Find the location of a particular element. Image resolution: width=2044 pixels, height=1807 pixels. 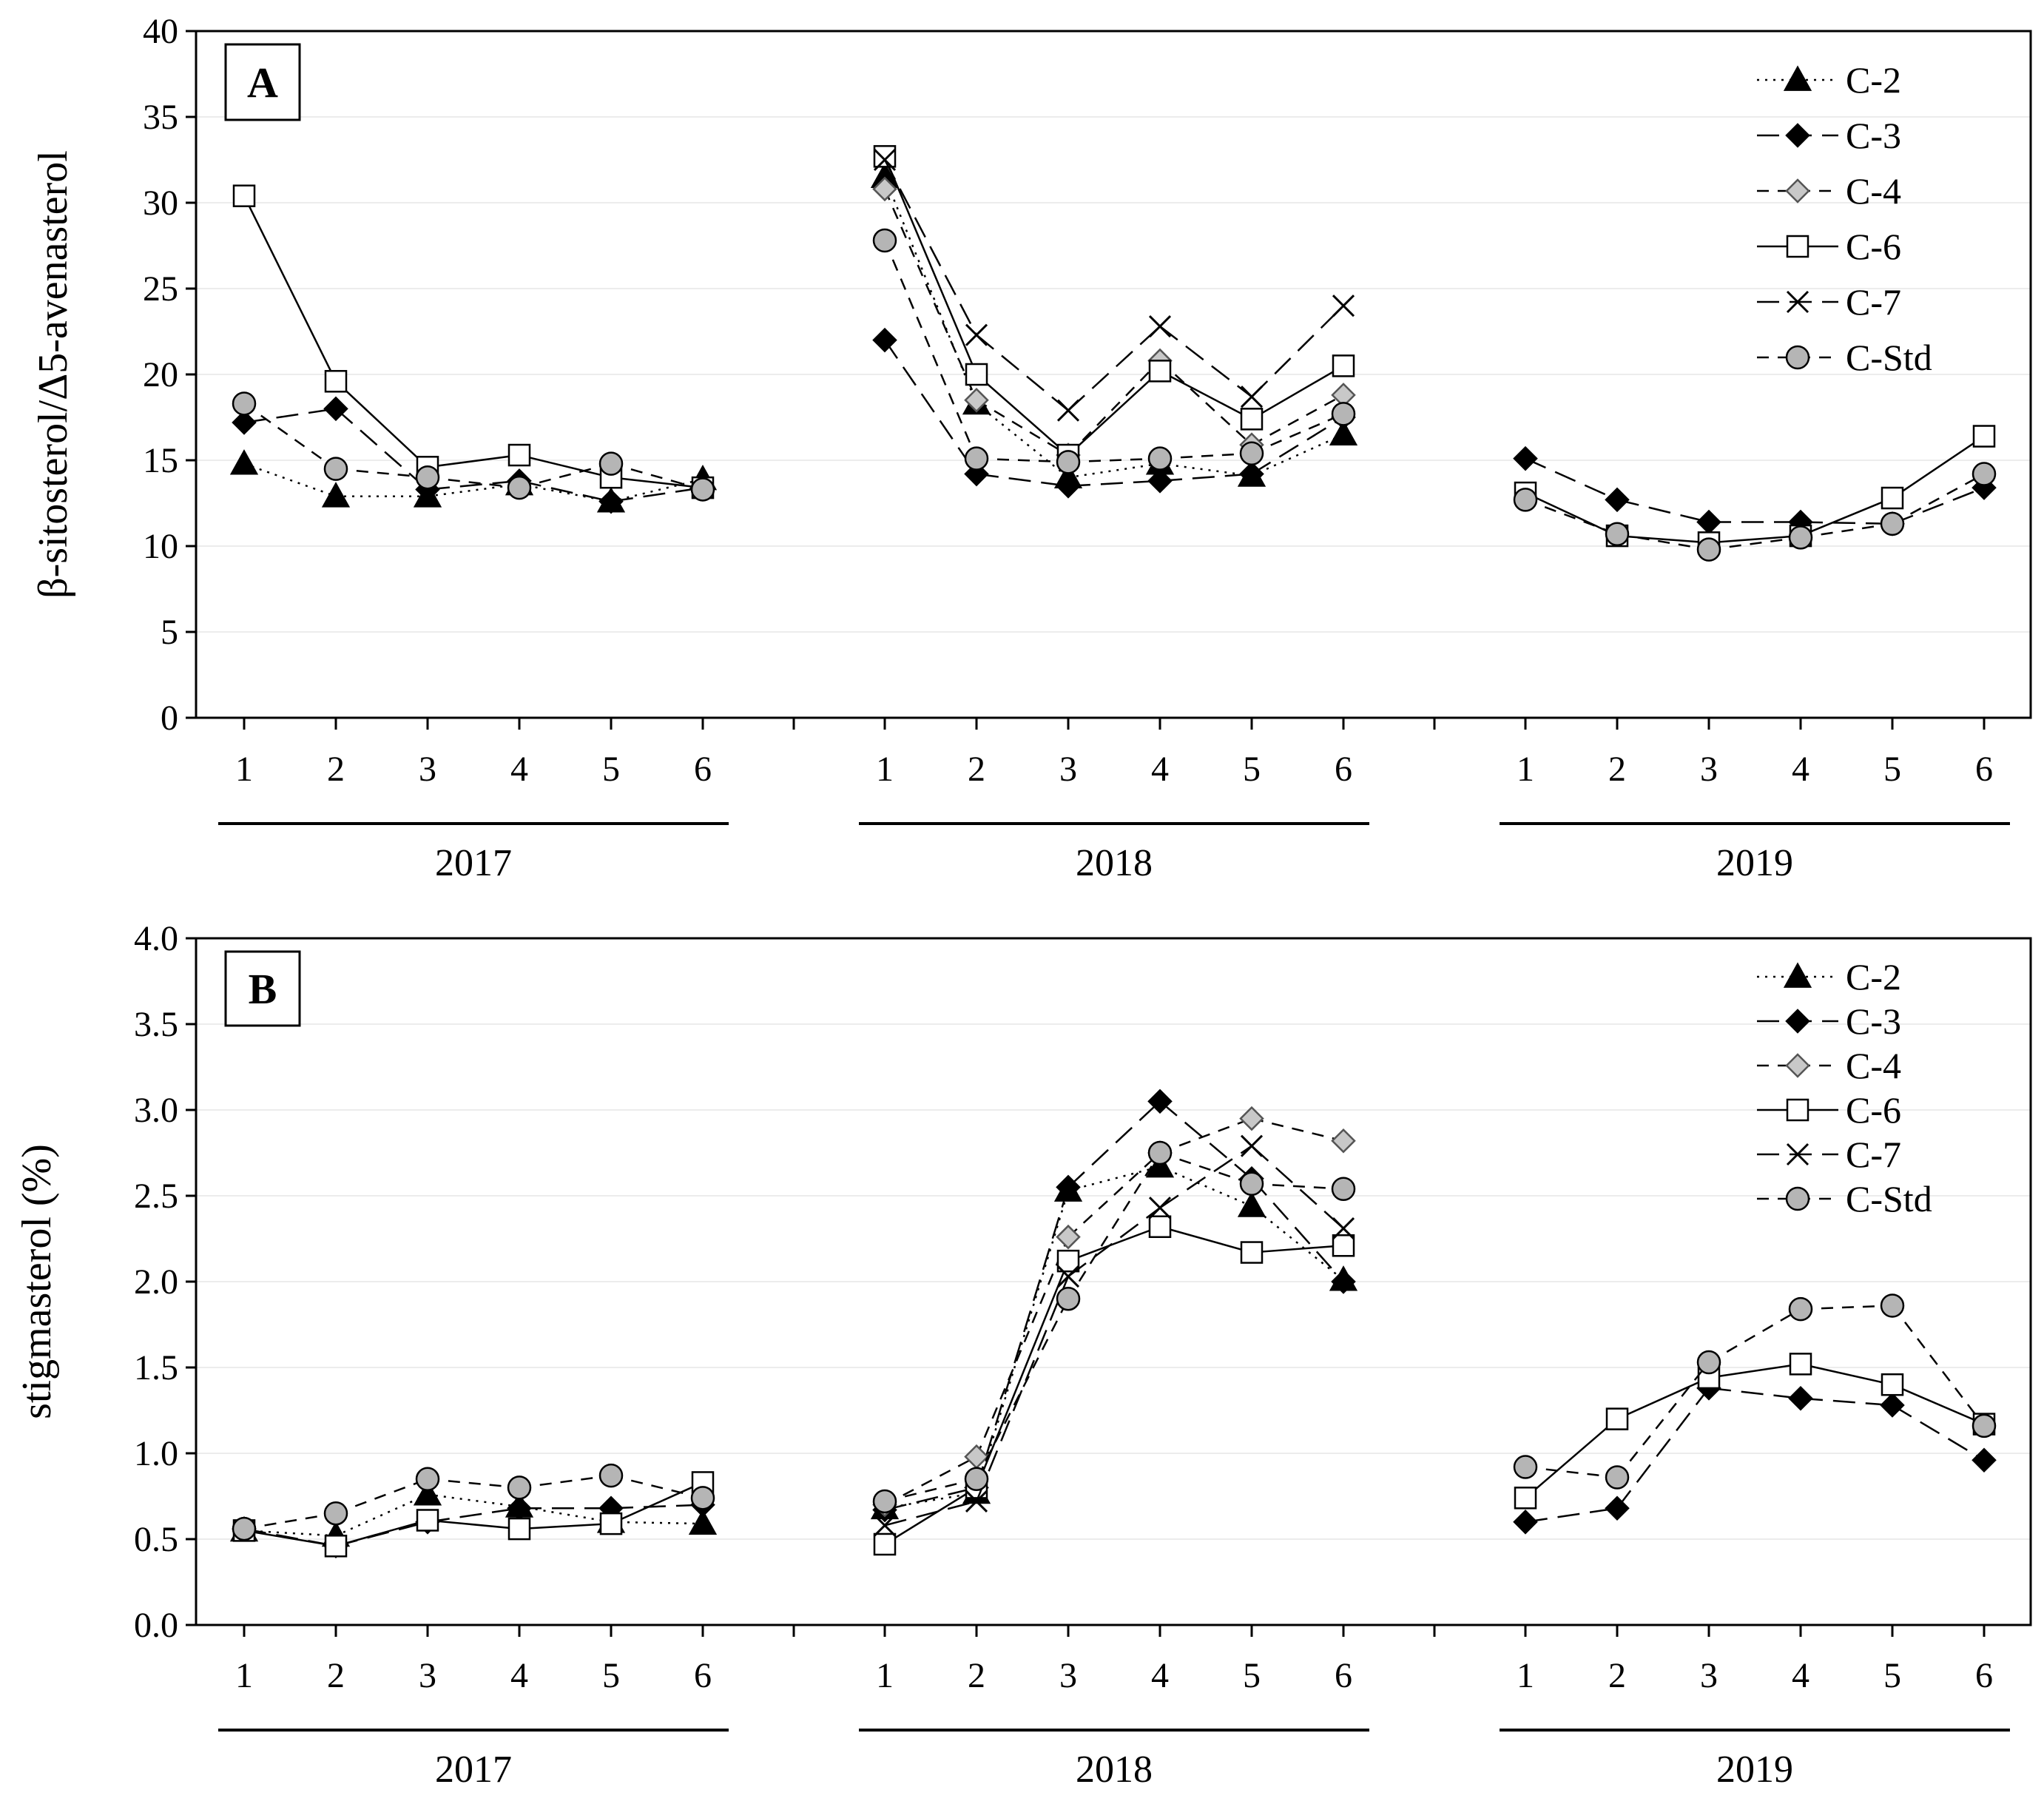

legend-label: C-4 is located at coordinates (1873, 191).